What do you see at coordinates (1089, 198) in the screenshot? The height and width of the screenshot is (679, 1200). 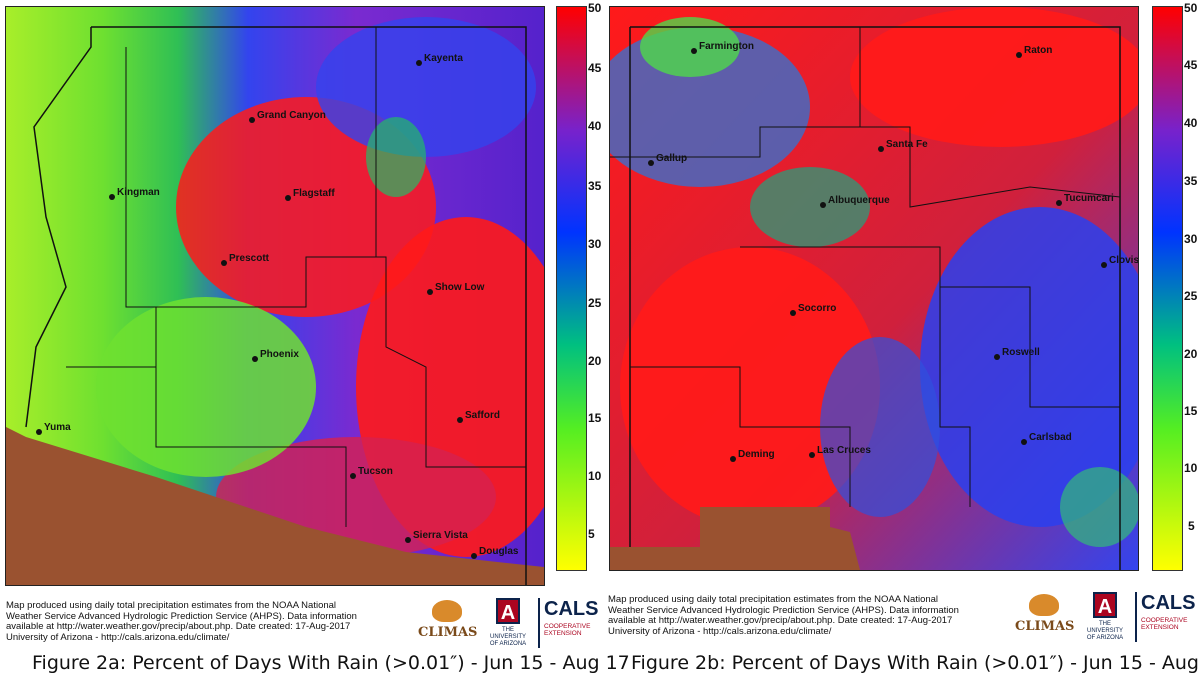 I see `city-label-tucumcari: Tucumcari` at bounding box center [1089, 198].